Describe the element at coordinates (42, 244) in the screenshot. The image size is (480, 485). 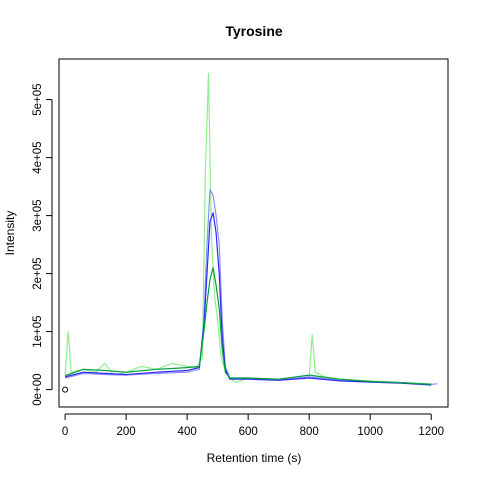
I see `y-axis: 0e+00 1e+05 2e+05 3e+05 4e+05 5e+05` at that location.